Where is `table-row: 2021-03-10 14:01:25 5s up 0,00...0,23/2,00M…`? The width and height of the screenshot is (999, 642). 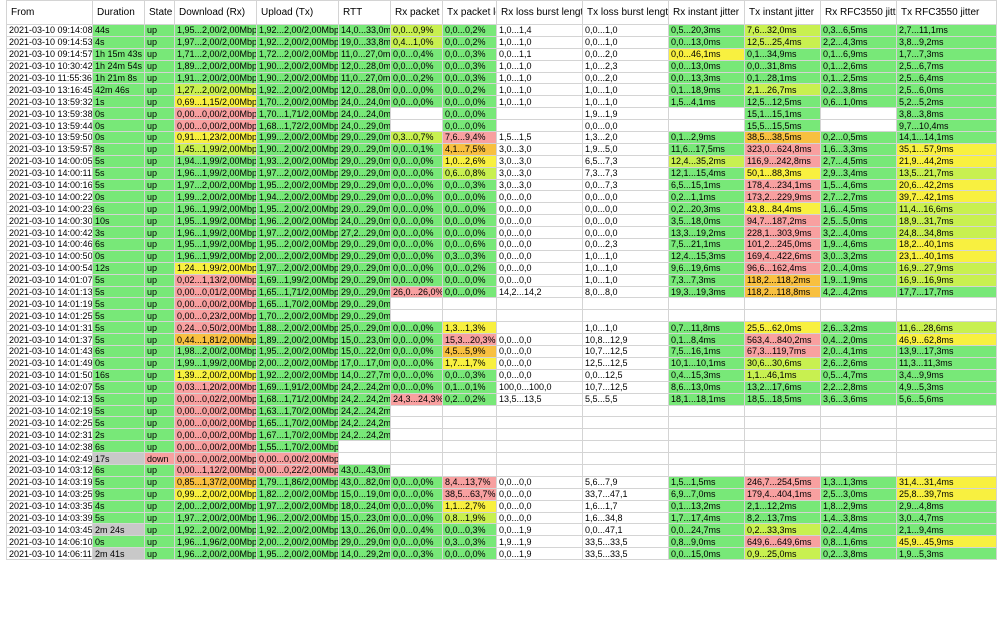 table-row: 2021-03-10 14:01:25 5s up 0,00...0,23/2,00M… is located at coordinates (501, 316).